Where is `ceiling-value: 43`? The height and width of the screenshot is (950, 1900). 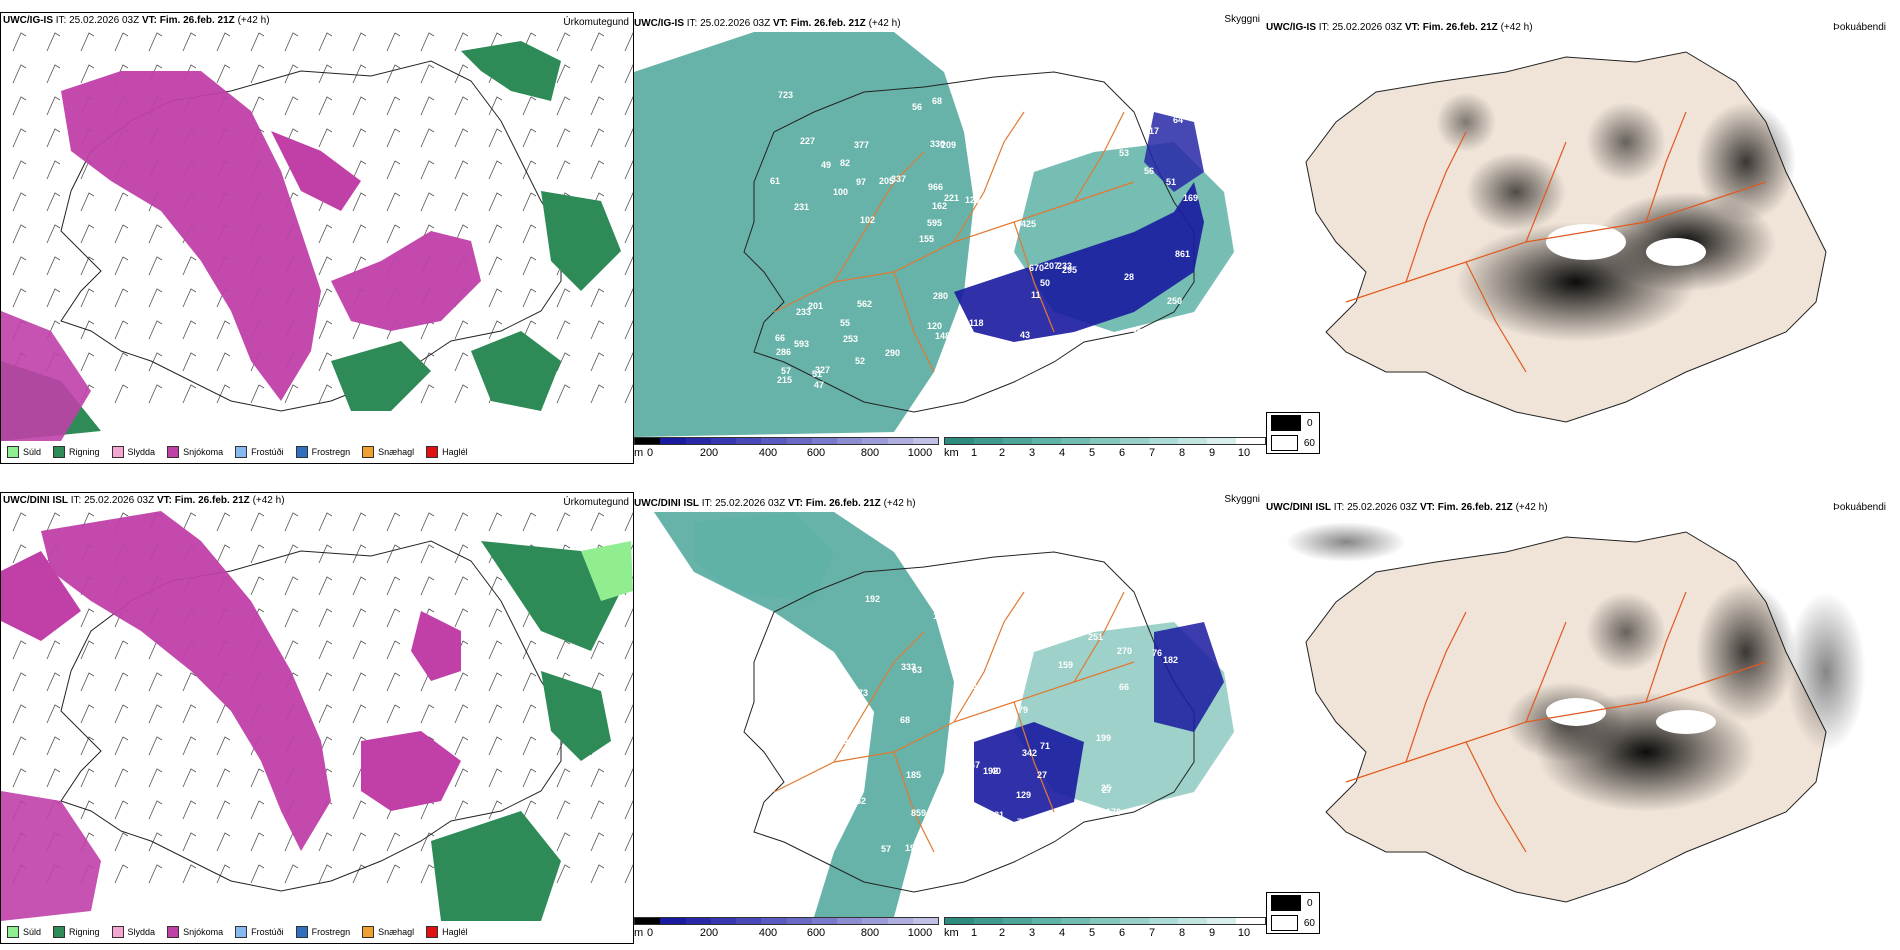 ceiling-value: 43 is located at coordinates (1025, 335).